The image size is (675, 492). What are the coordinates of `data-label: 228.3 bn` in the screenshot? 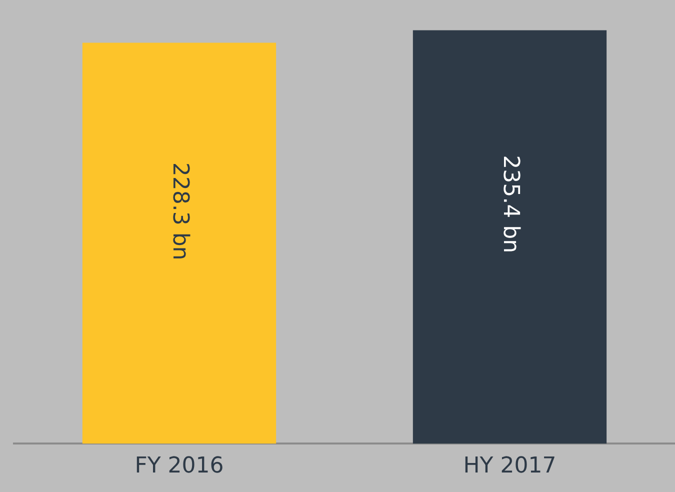 It's located at (180, 211).